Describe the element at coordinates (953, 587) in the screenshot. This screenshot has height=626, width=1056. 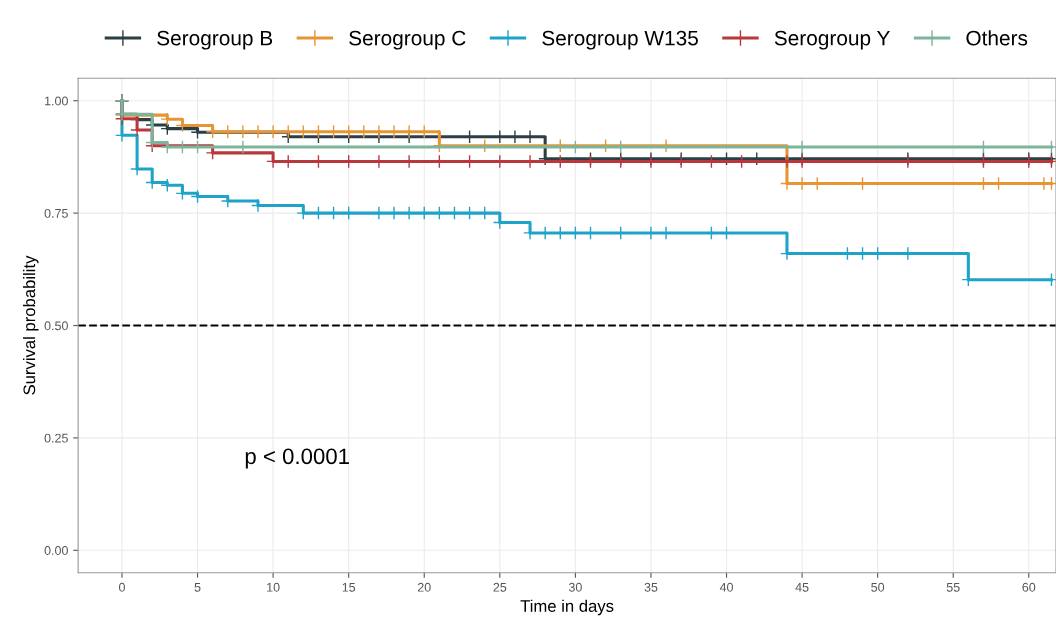
I see `x-tick-label: 55` at that location.